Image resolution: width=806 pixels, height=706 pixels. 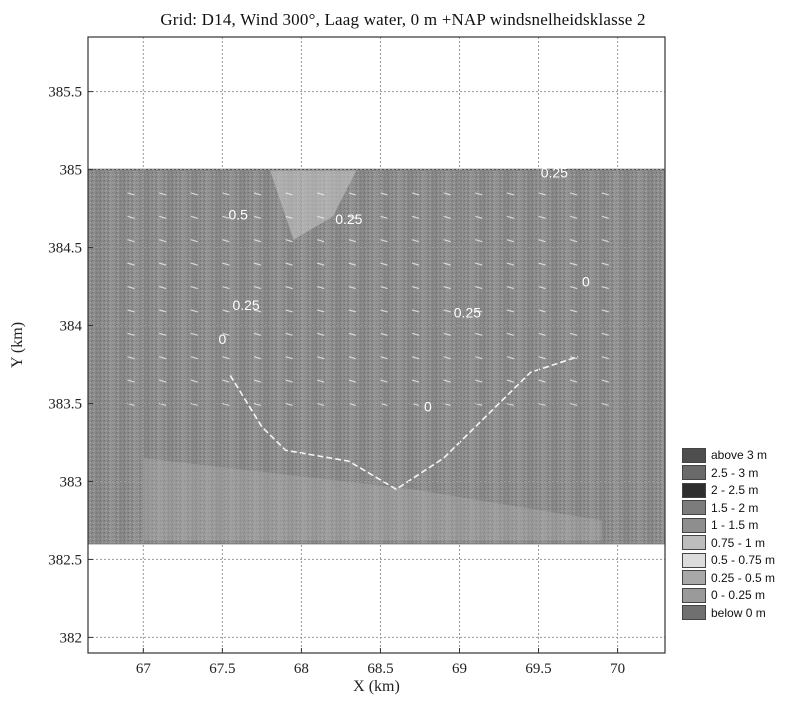 I want to click on x-tick-label: 67.5, so click(x=222, y=669).